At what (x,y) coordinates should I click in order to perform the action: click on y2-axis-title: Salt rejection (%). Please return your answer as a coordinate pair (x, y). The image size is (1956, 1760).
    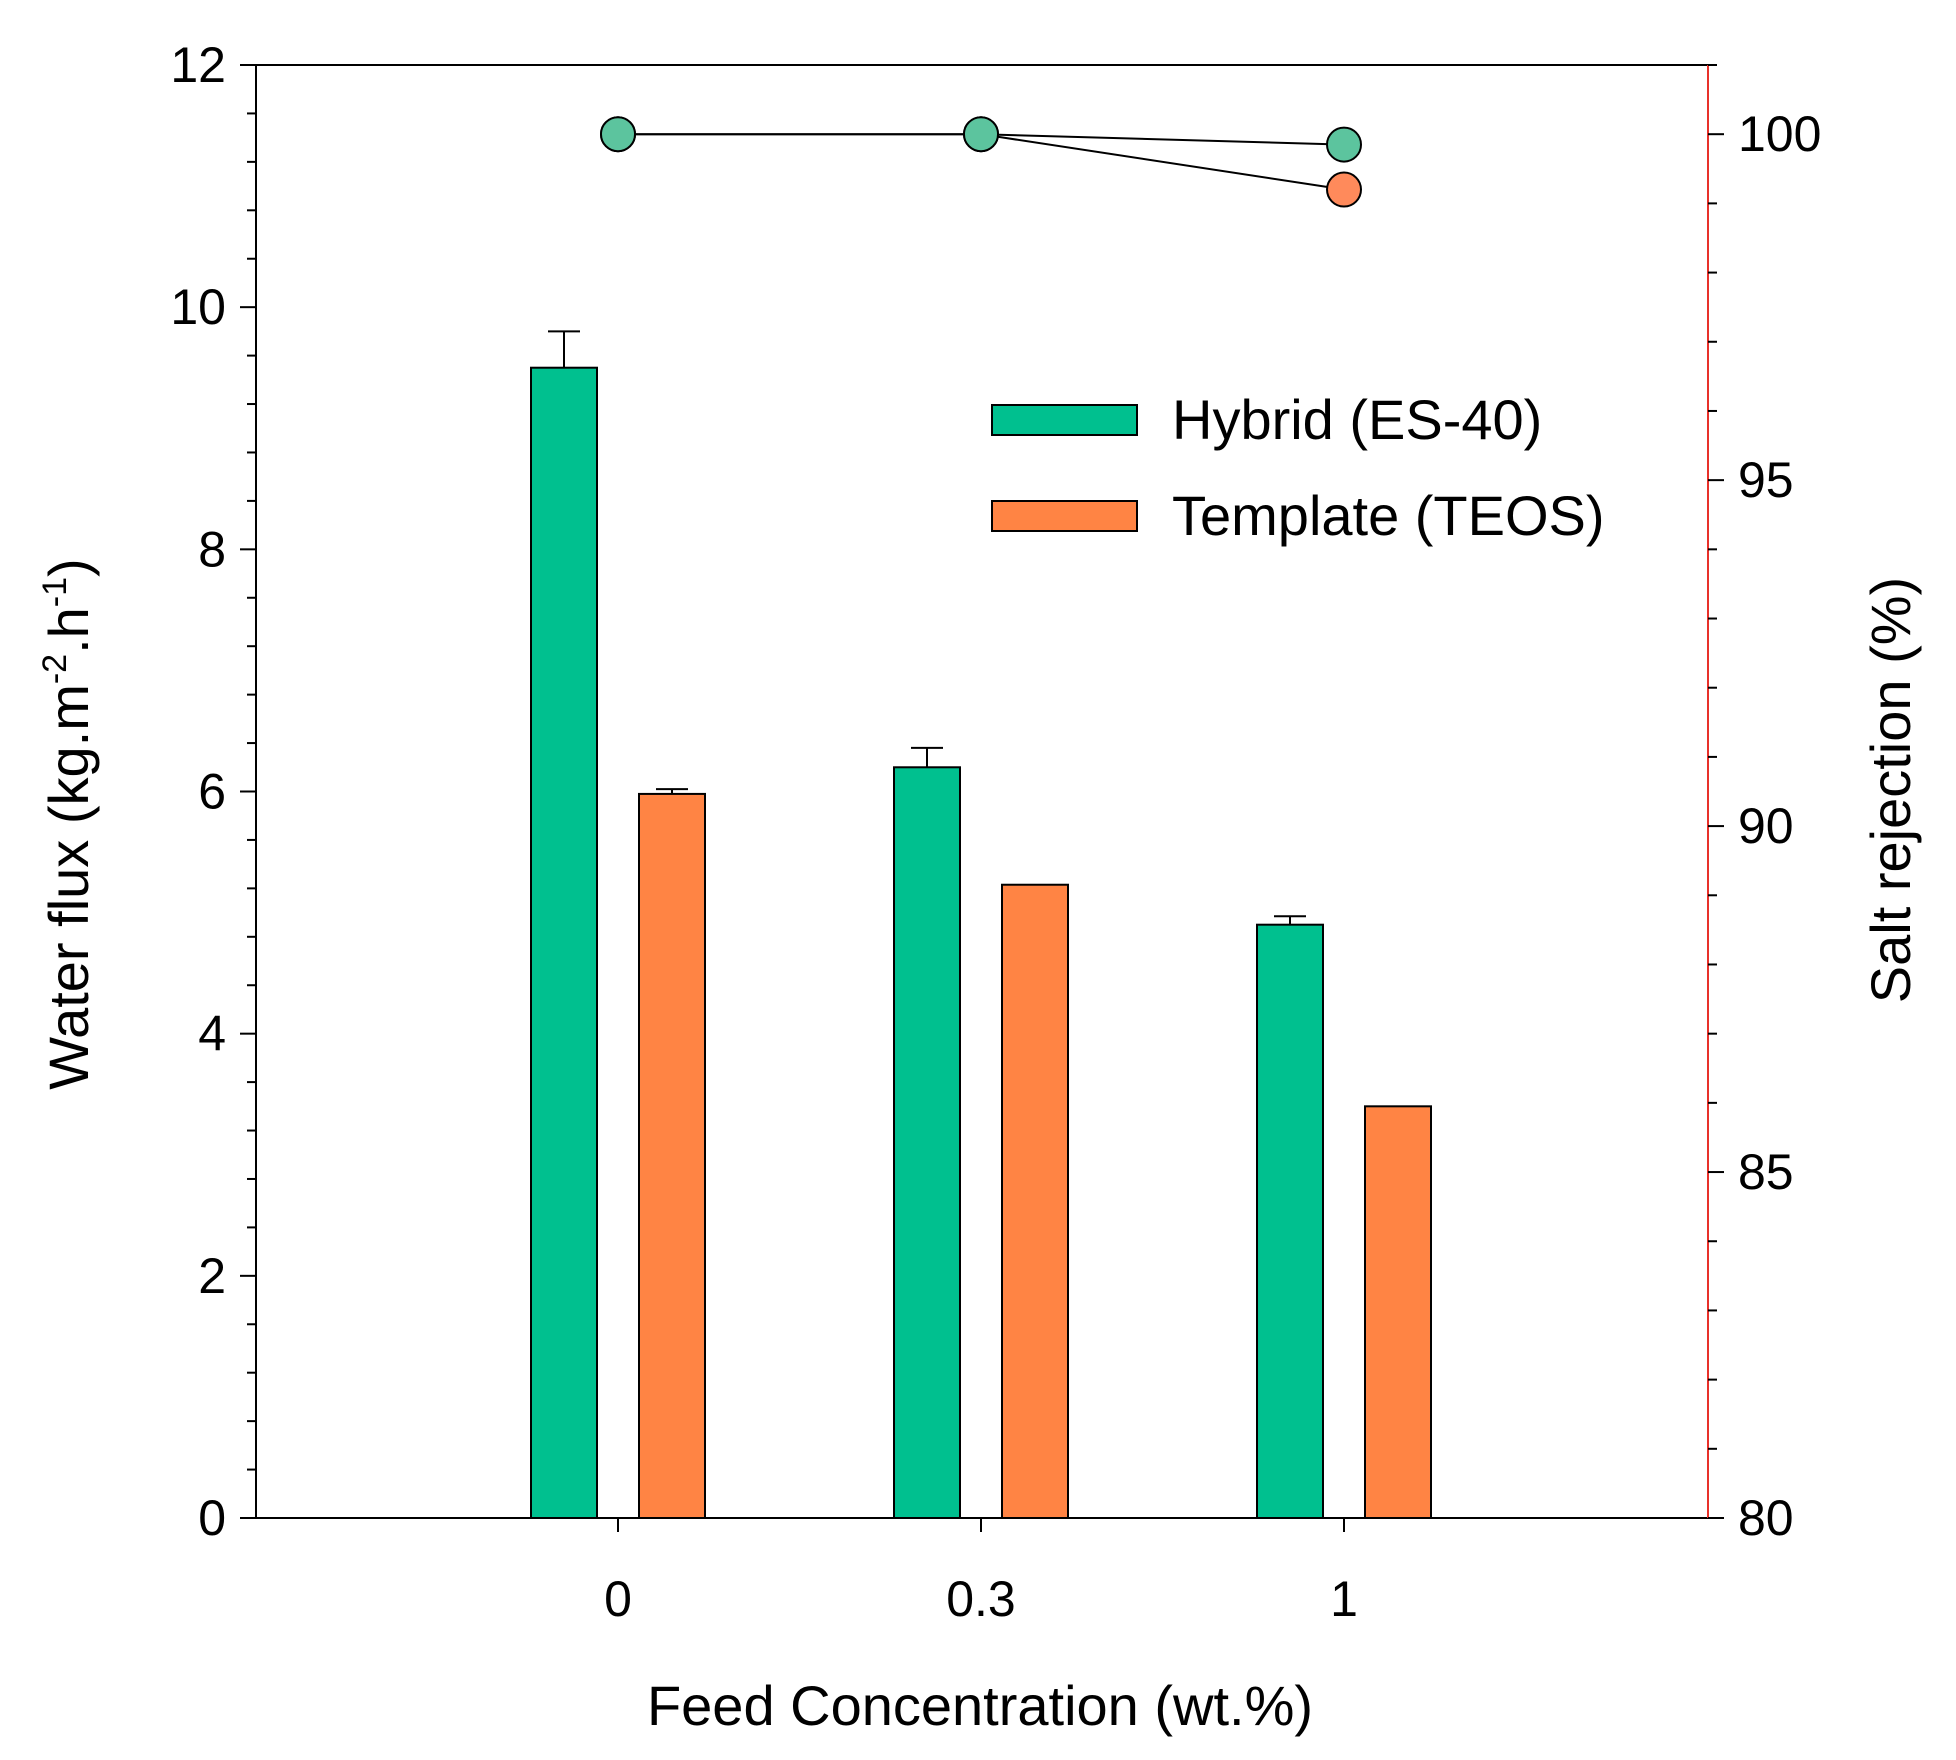
    Looking at the image, I should click on (1890, 790).